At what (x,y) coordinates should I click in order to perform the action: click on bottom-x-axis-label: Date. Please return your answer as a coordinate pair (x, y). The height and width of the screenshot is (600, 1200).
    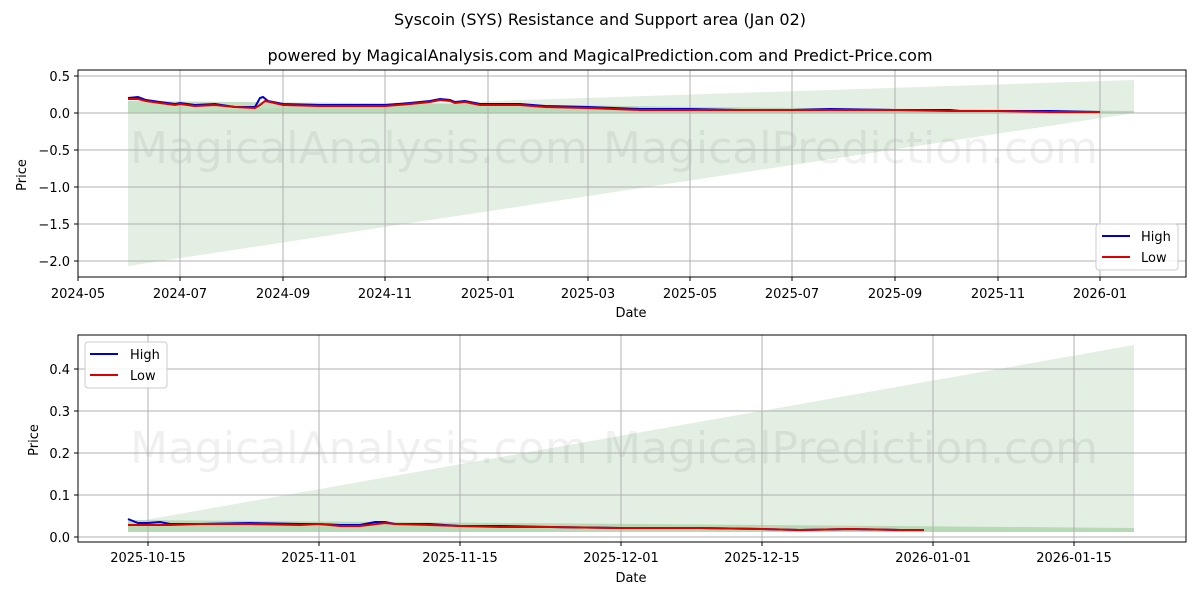
    Looking at the image, I should click on (630, 578).